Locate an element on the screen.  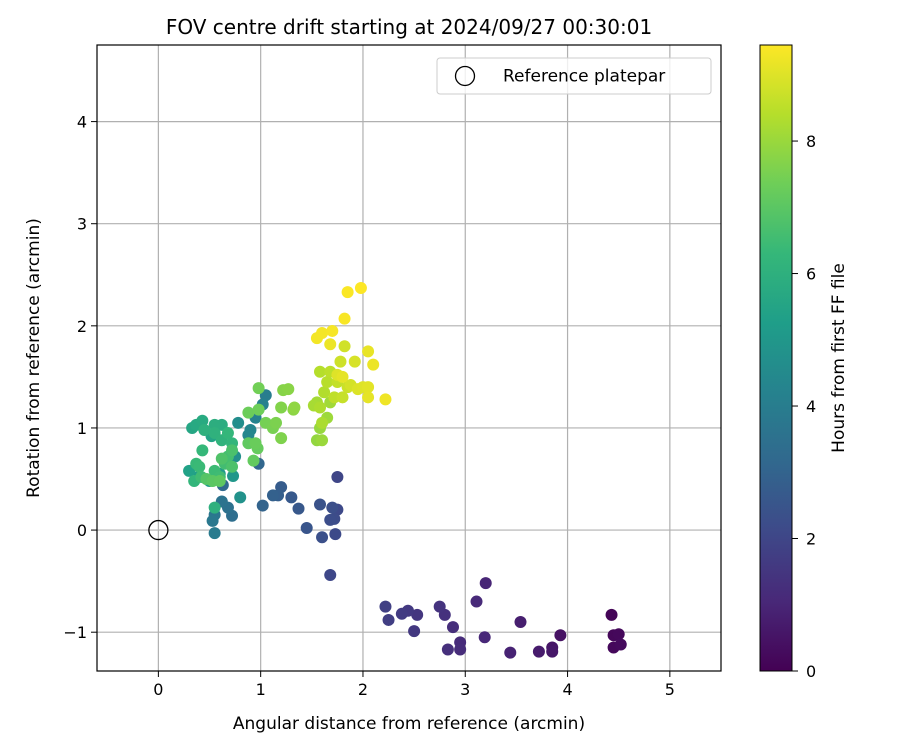
y-tick-label: 0 is located at coordinates (82, 530).